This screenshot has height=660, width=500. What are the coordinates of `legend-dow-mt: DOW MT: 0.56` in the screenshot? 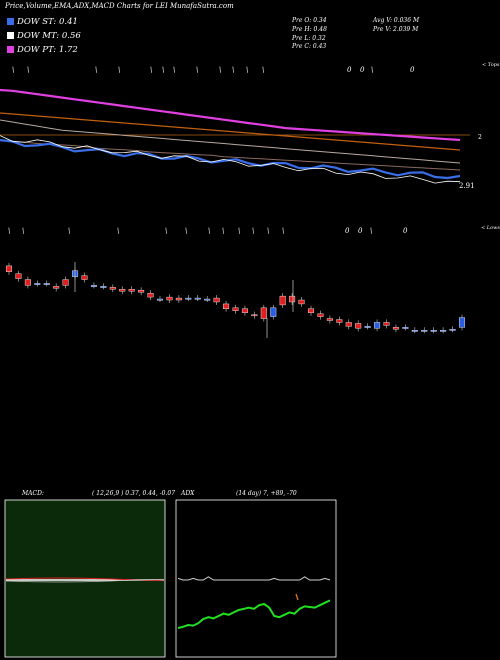 It's located at (44, 36).